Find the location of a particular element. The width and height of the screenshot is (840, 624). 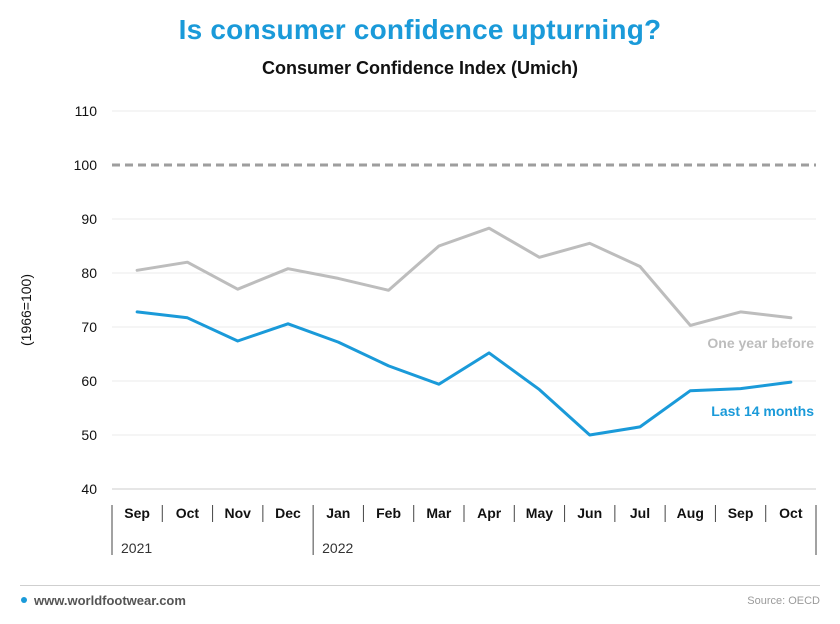

series-label-one-year-before: One year before is located at coordinates (760, 343).